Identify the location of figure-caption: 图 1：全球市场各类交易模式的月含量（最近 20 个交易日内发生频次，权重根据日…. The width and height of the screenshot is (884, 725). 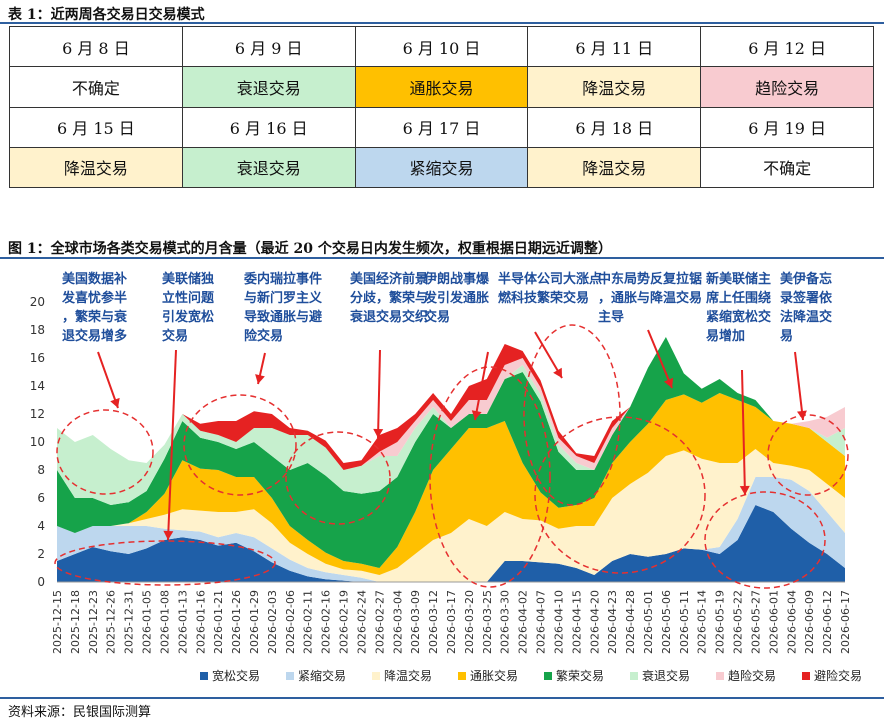
(310, 249).